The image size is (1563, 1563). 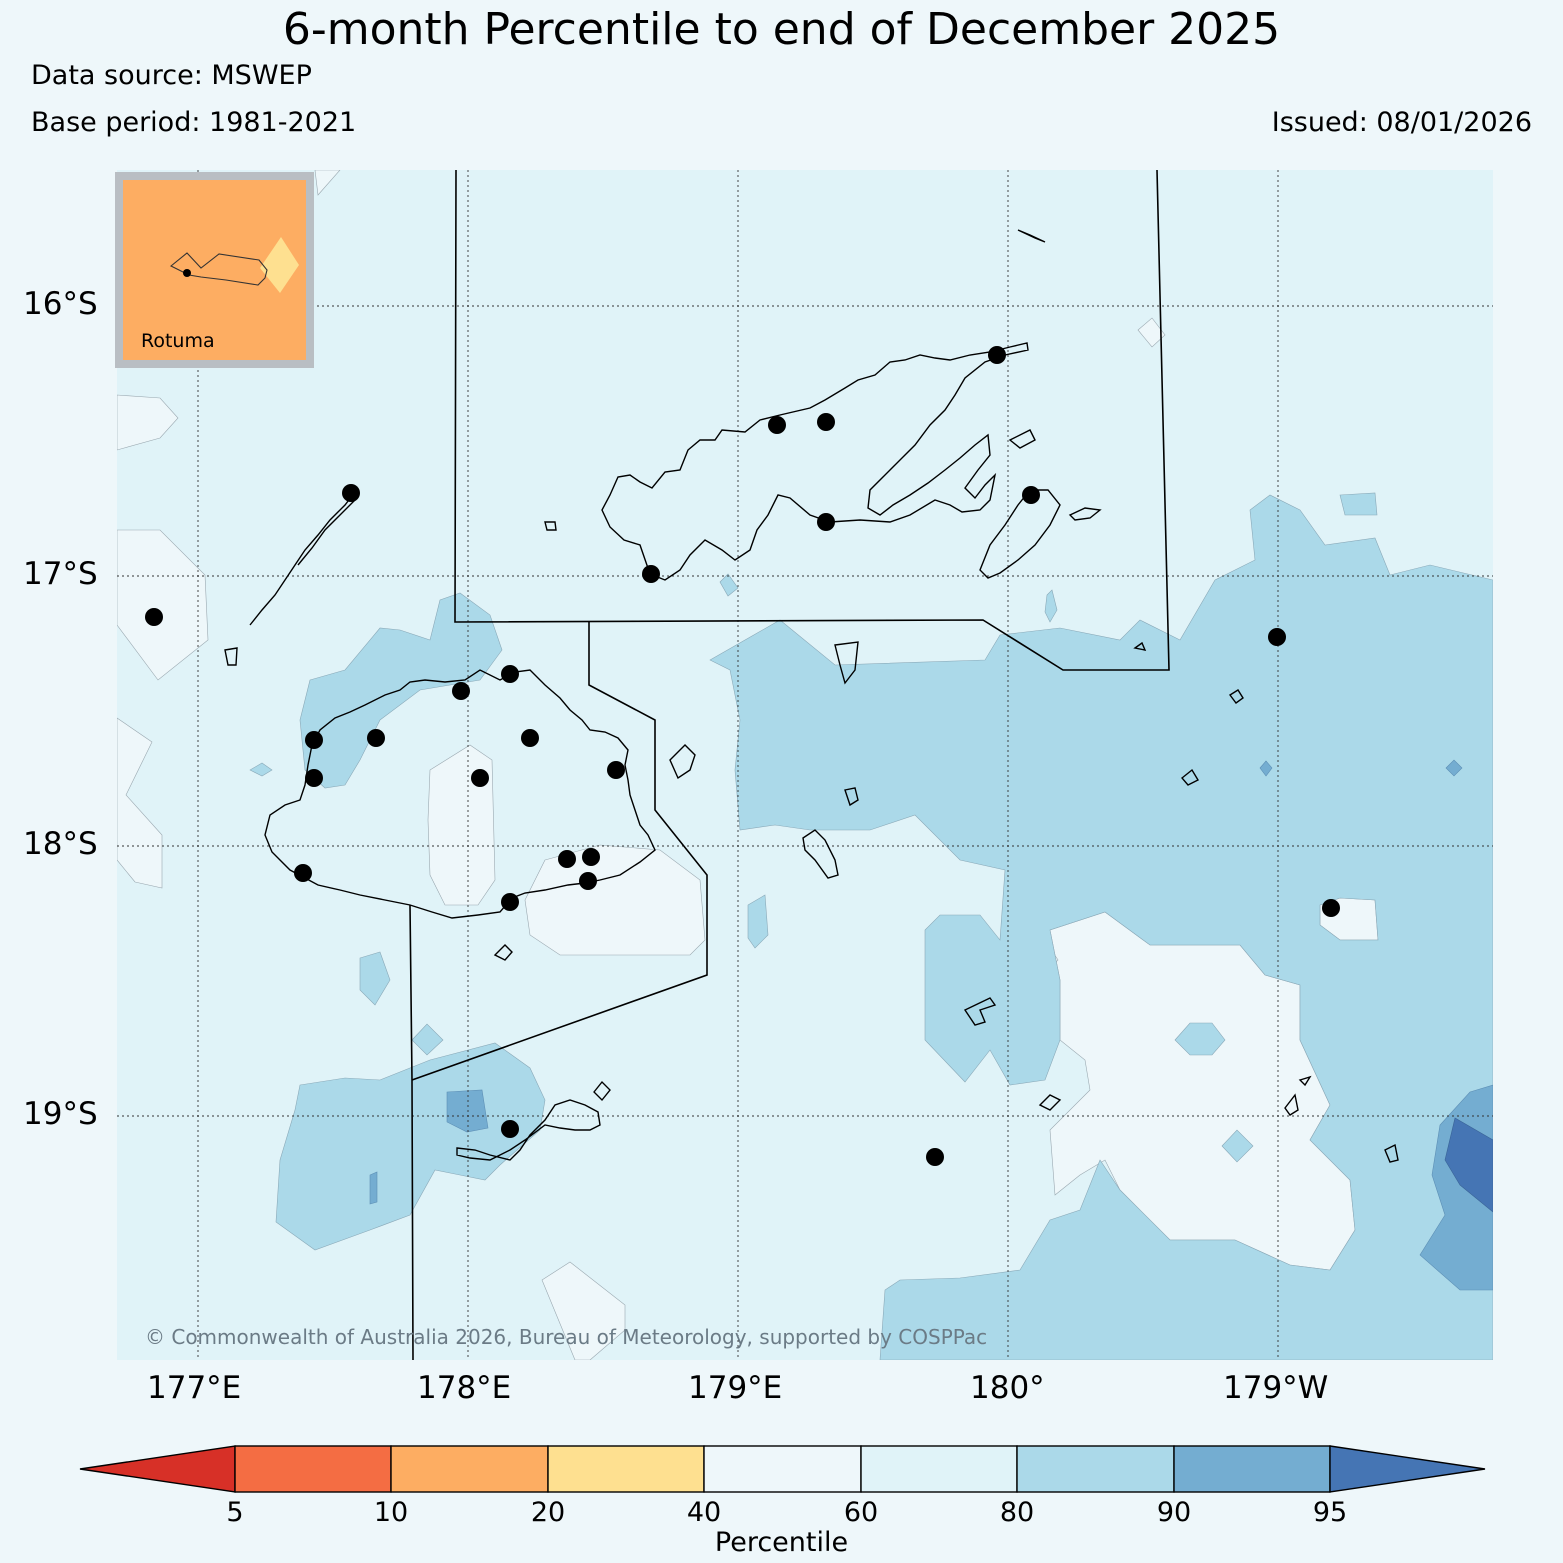 I want to click on region-90-95-kadavu, so click(x=467, y=1111).